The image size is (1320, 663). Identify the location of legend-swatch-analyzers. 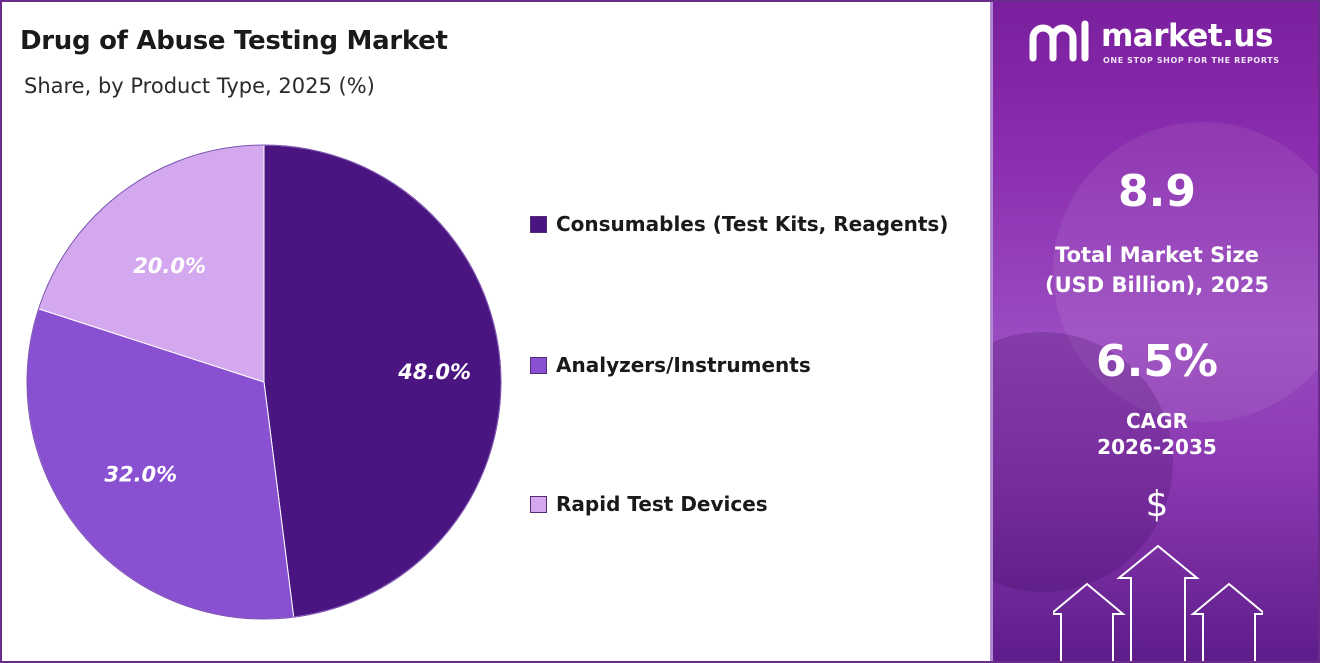
(538, 365).